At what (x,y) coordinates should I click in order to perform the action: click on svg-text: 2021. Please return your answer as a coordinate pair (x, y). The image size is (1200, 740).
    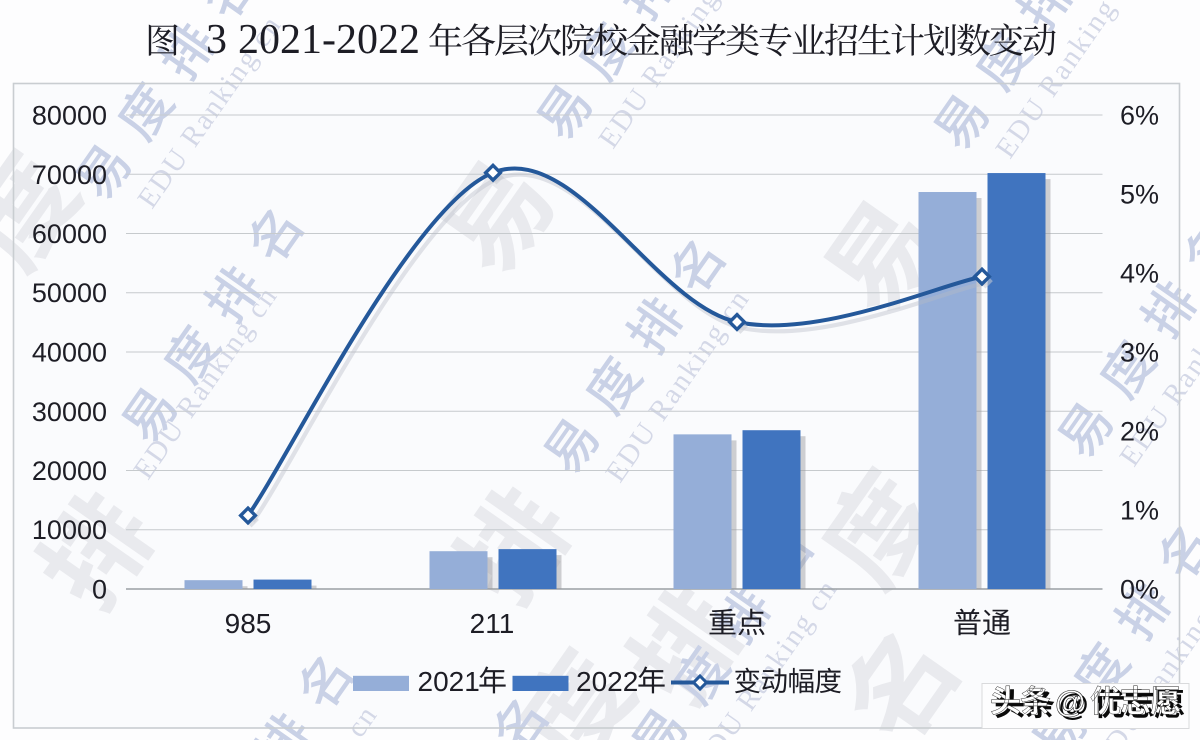
    Looking at the image, I should click on (449, 681).